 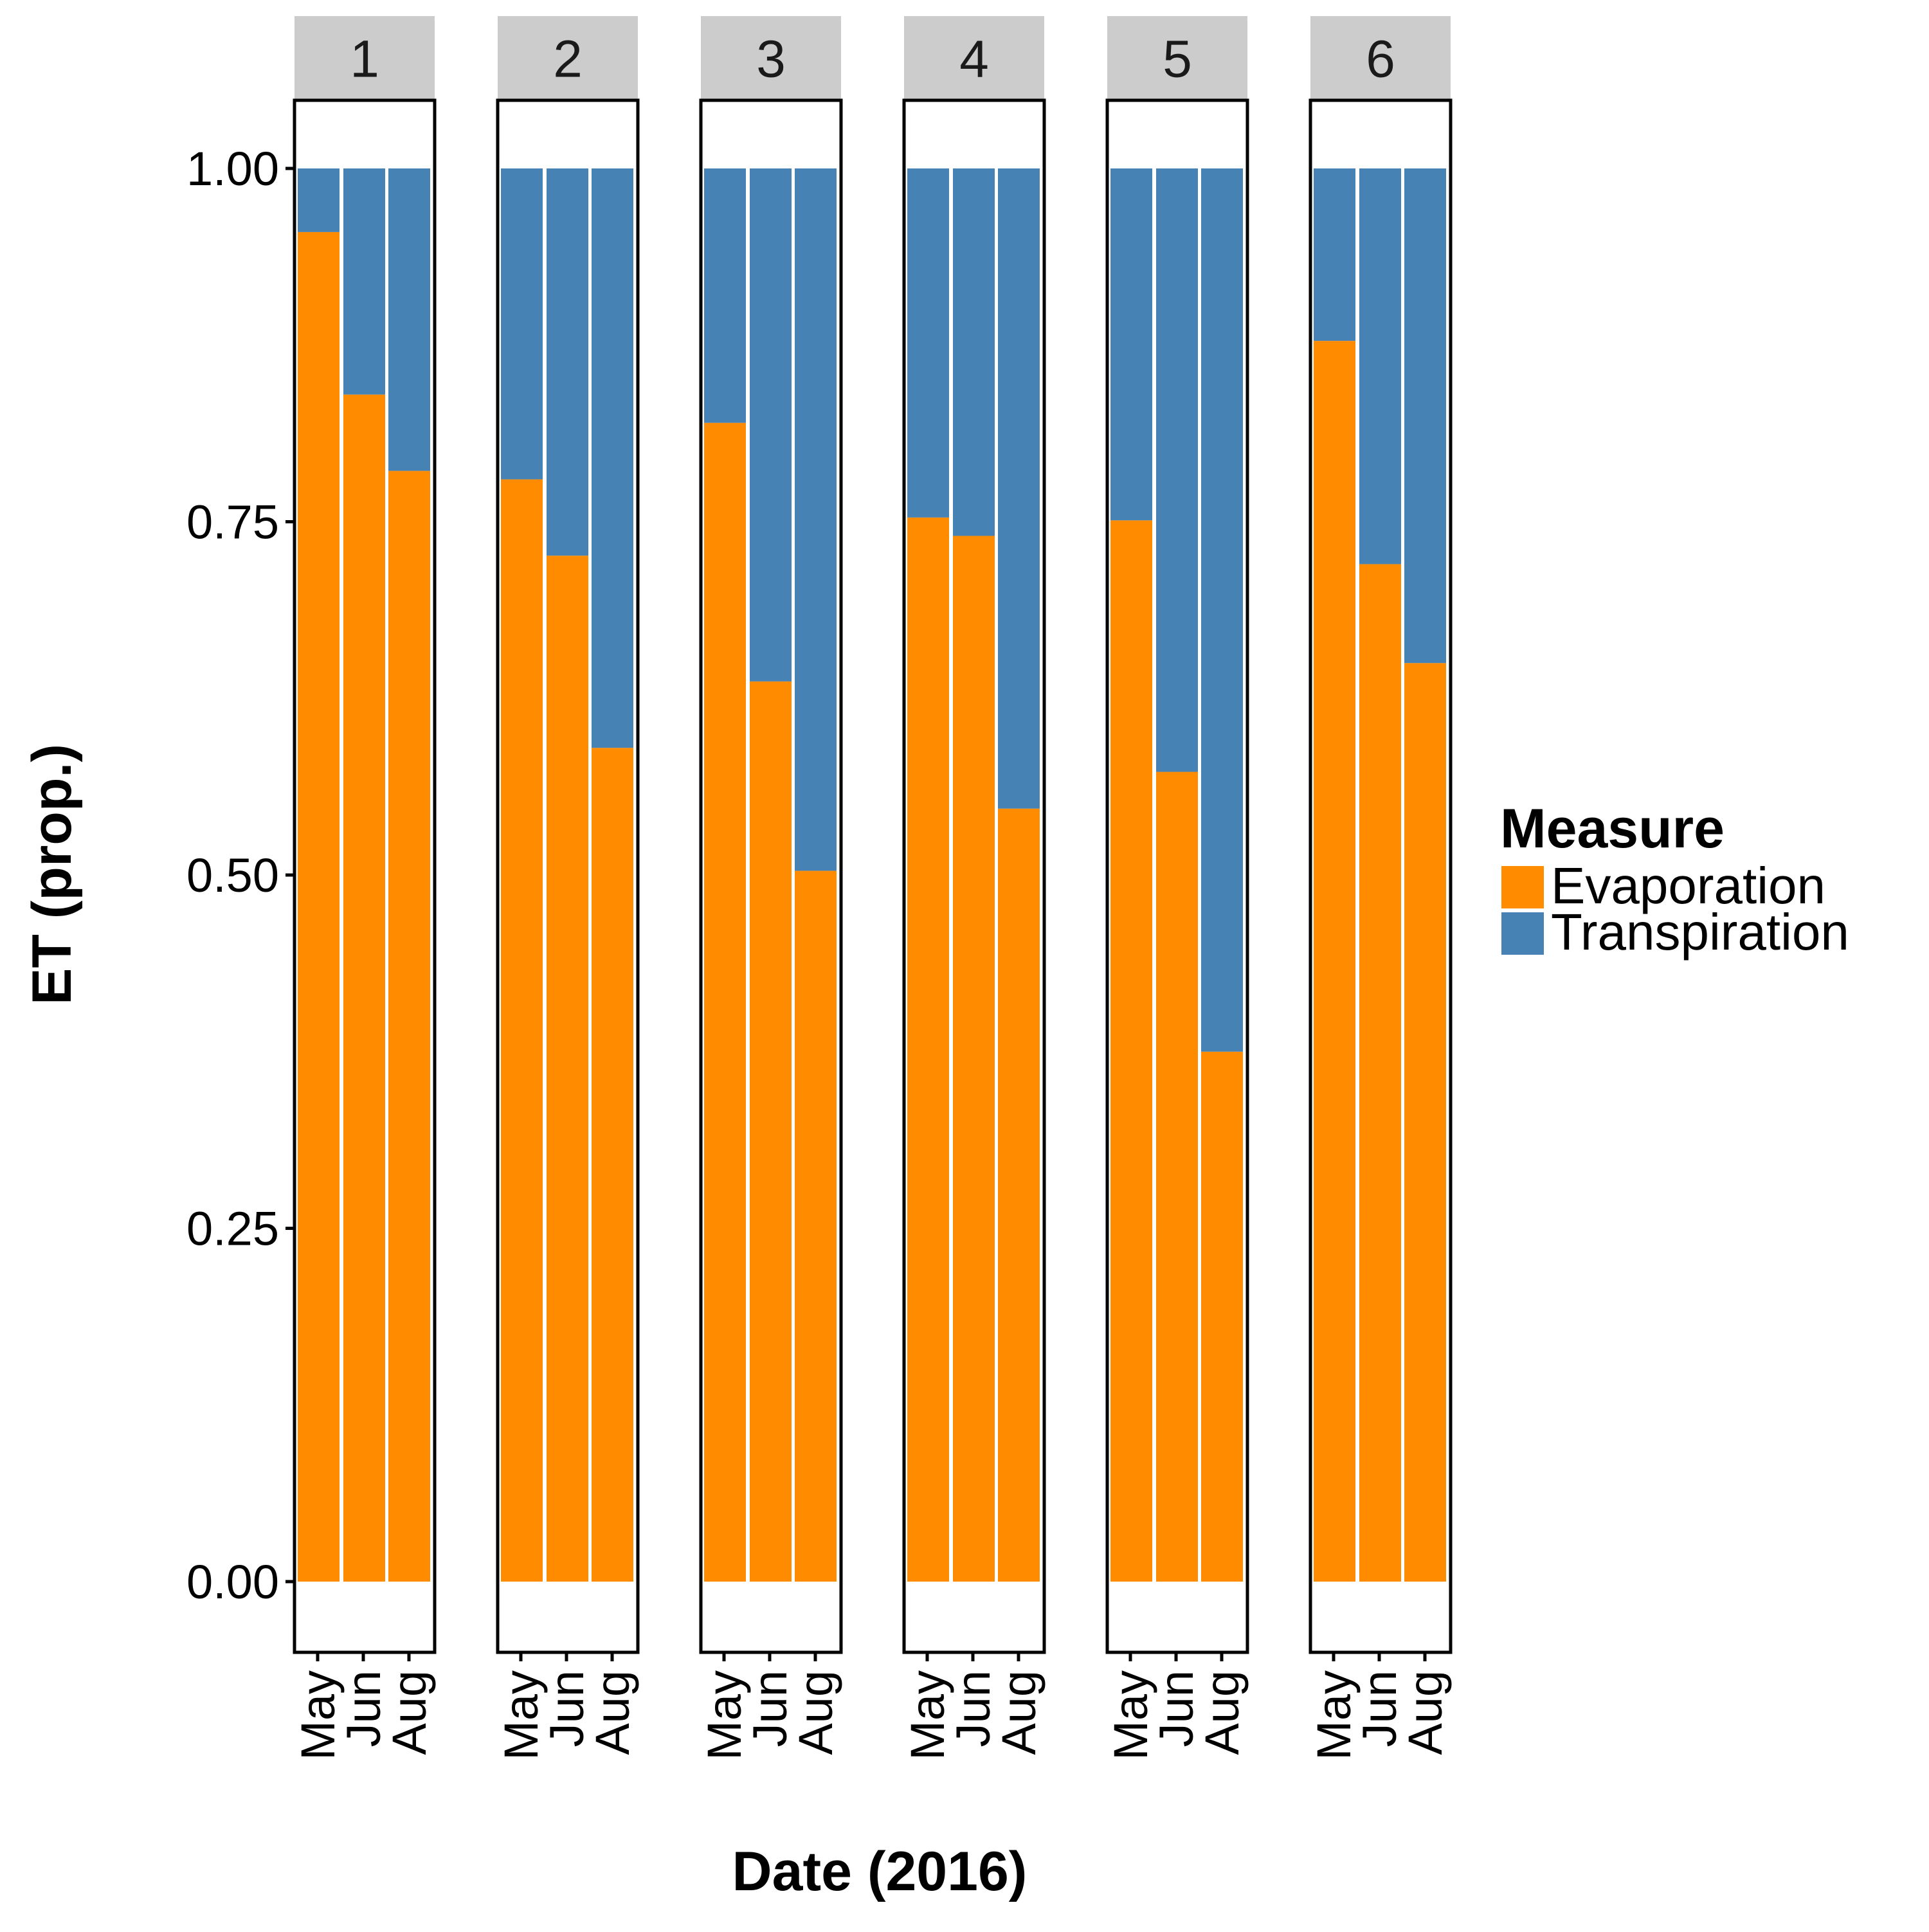 What do you see at coordinates (409, 319) in the screenshot?
I see `bar-transpiration-1-Aug` at bounding box center [409, 319].